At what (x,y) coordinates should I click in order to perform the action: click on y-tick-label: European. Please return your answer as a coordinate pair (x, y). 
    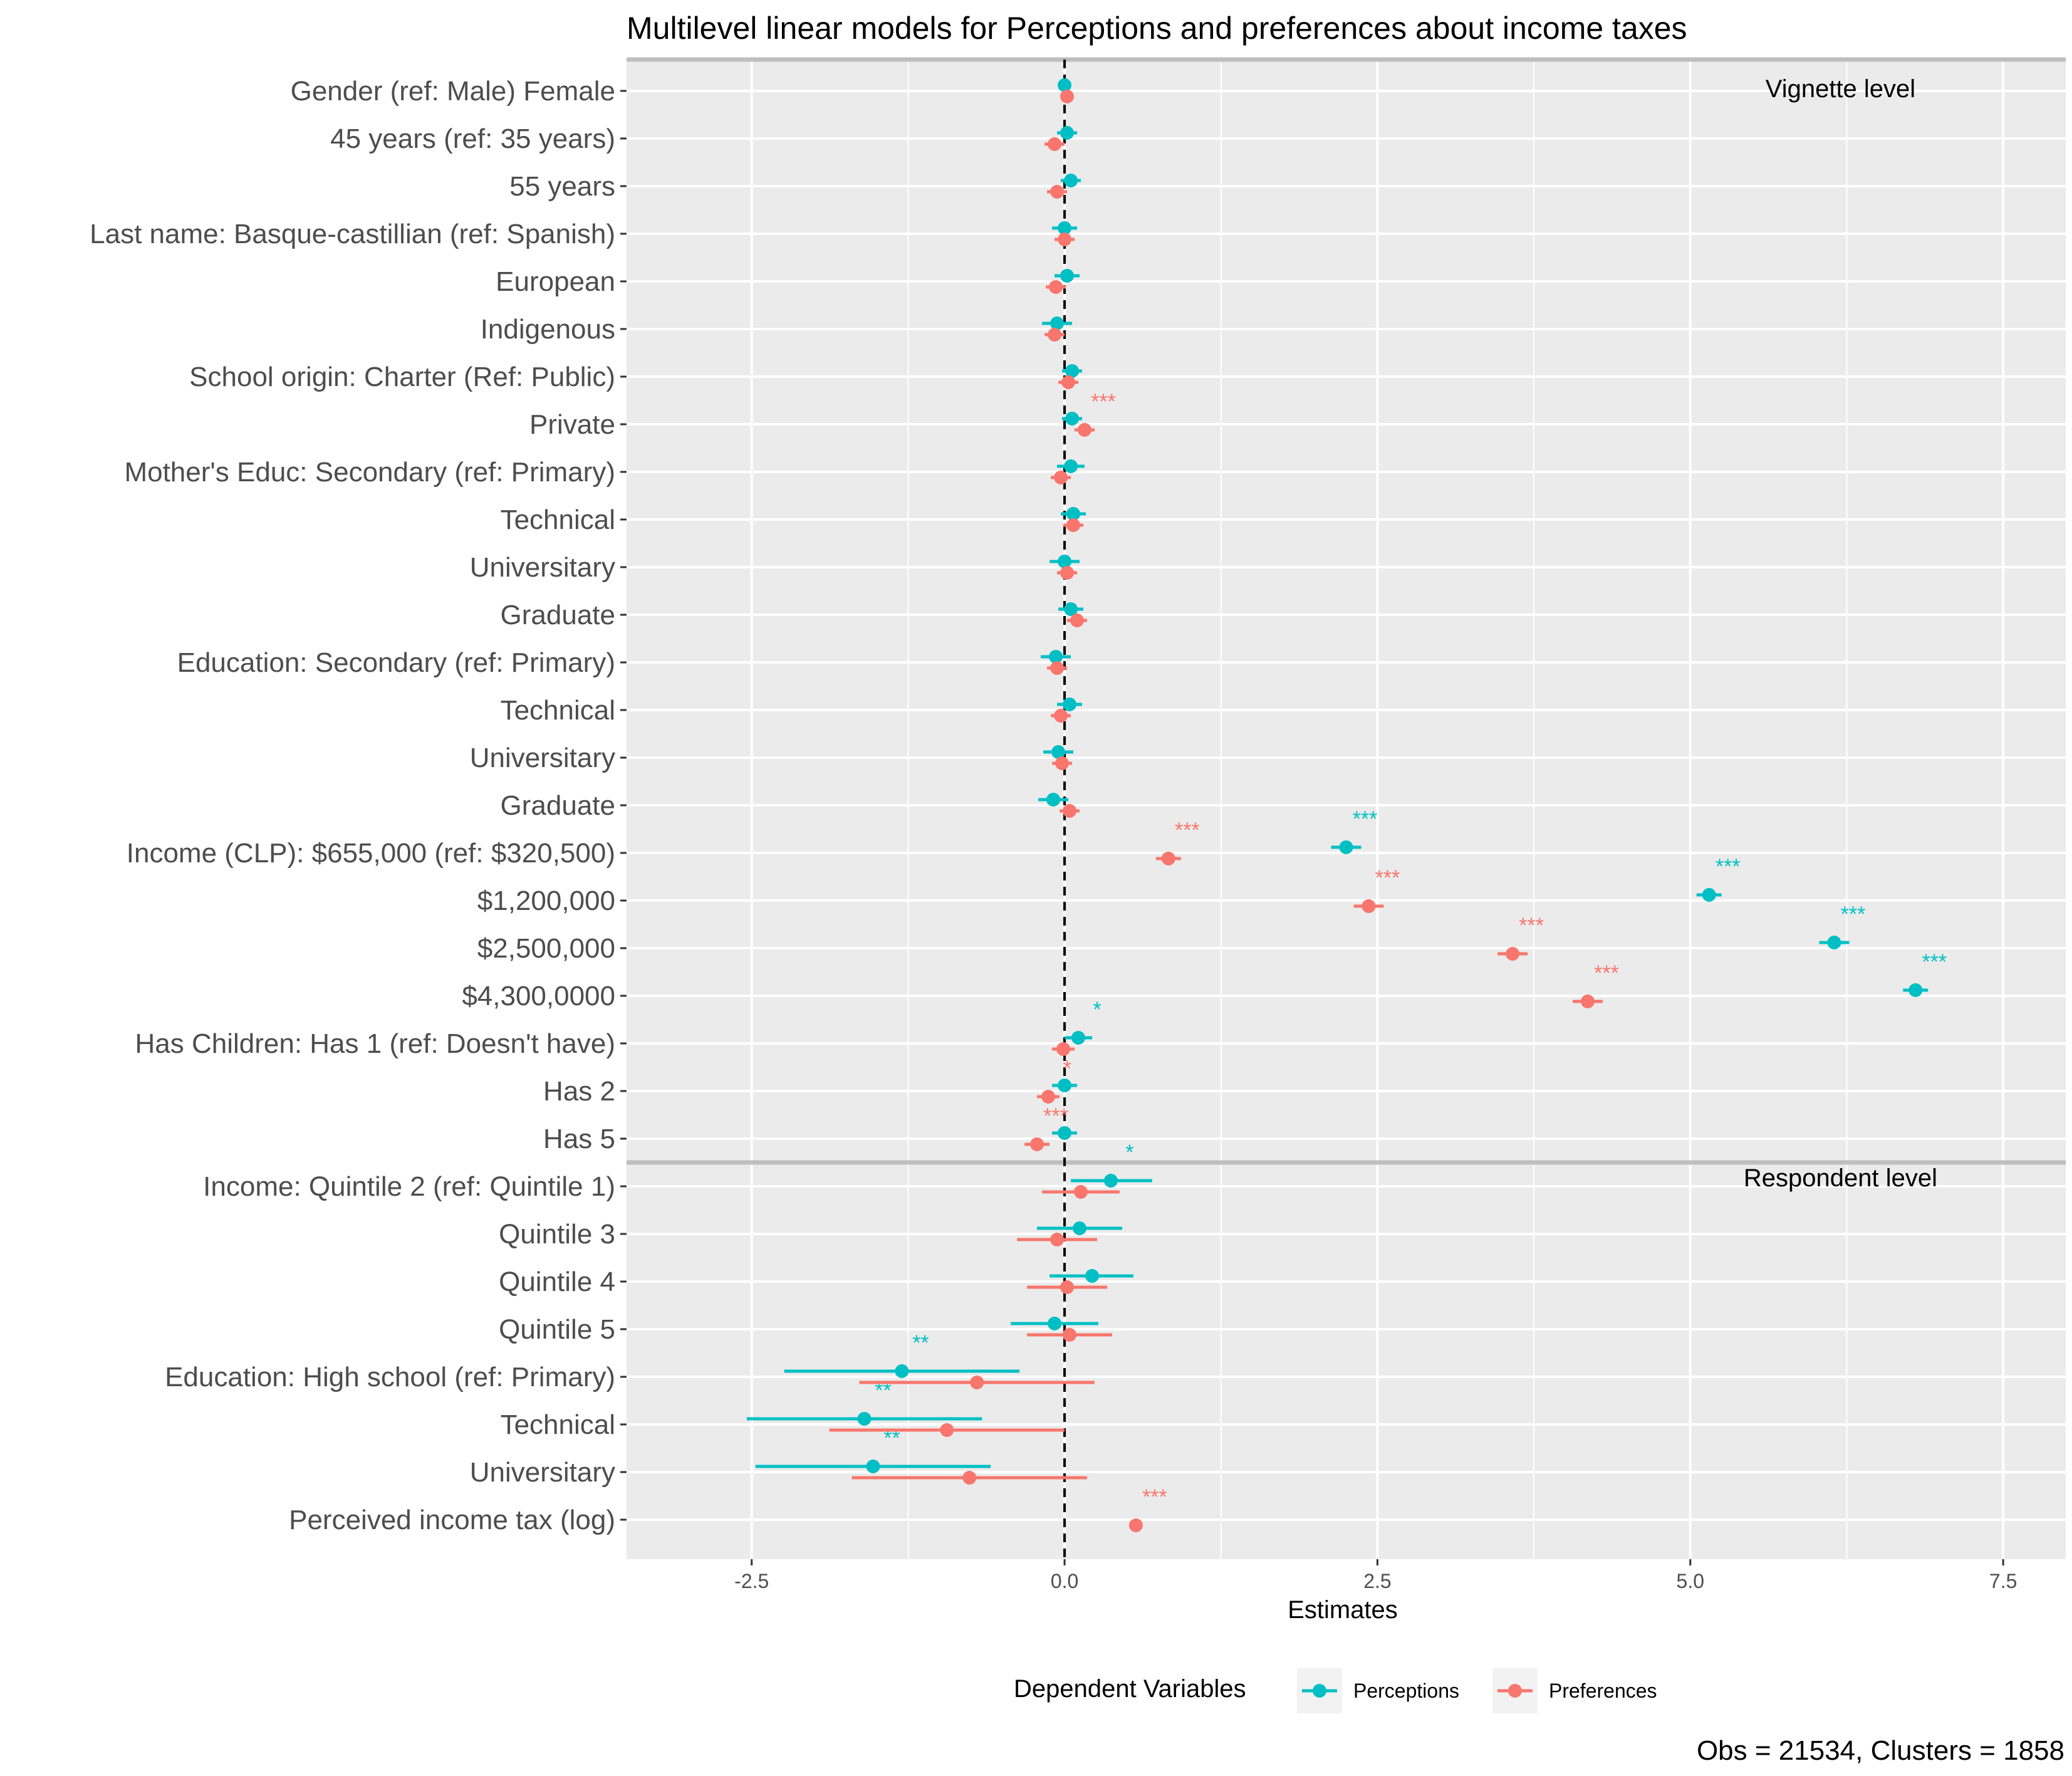
    Looking at the image, I should click on (555, 281).